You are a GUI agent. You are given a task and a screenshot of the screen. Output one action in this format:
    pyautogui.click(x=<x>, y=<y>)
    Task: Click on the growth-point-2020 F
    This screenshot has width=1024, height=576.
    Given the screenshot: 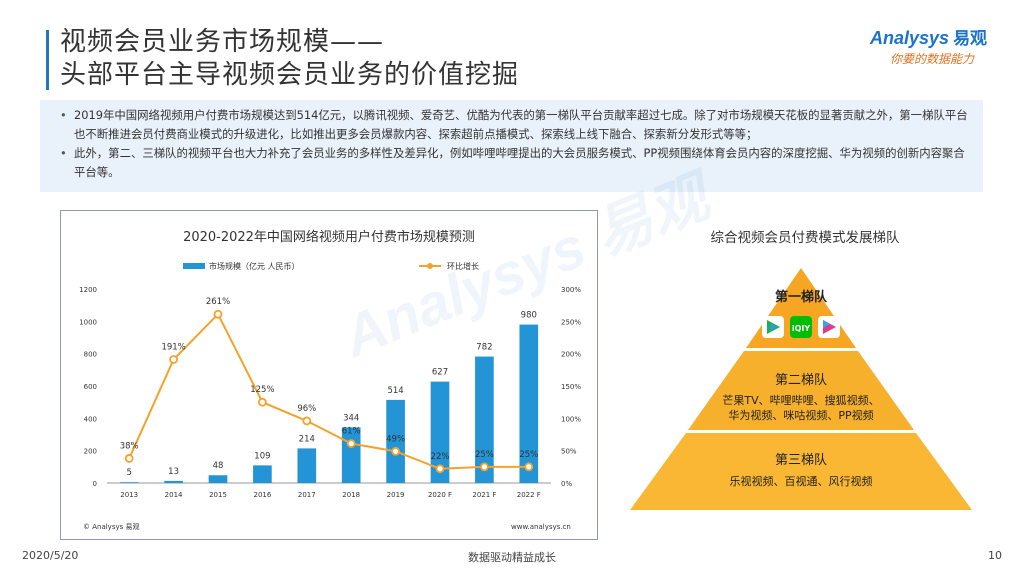 What is the action you would take?
    pyautogui.click(x=440, y=469)
    